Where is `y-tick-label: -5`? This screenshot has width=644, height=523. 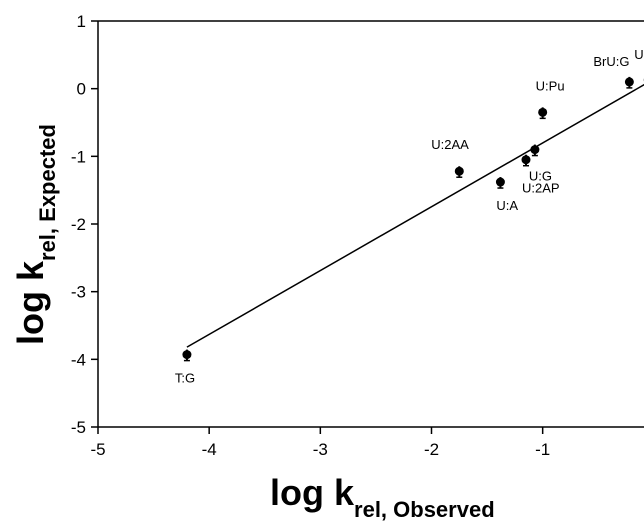
y-tick-label: -5 is located at coordinates (78, 427).